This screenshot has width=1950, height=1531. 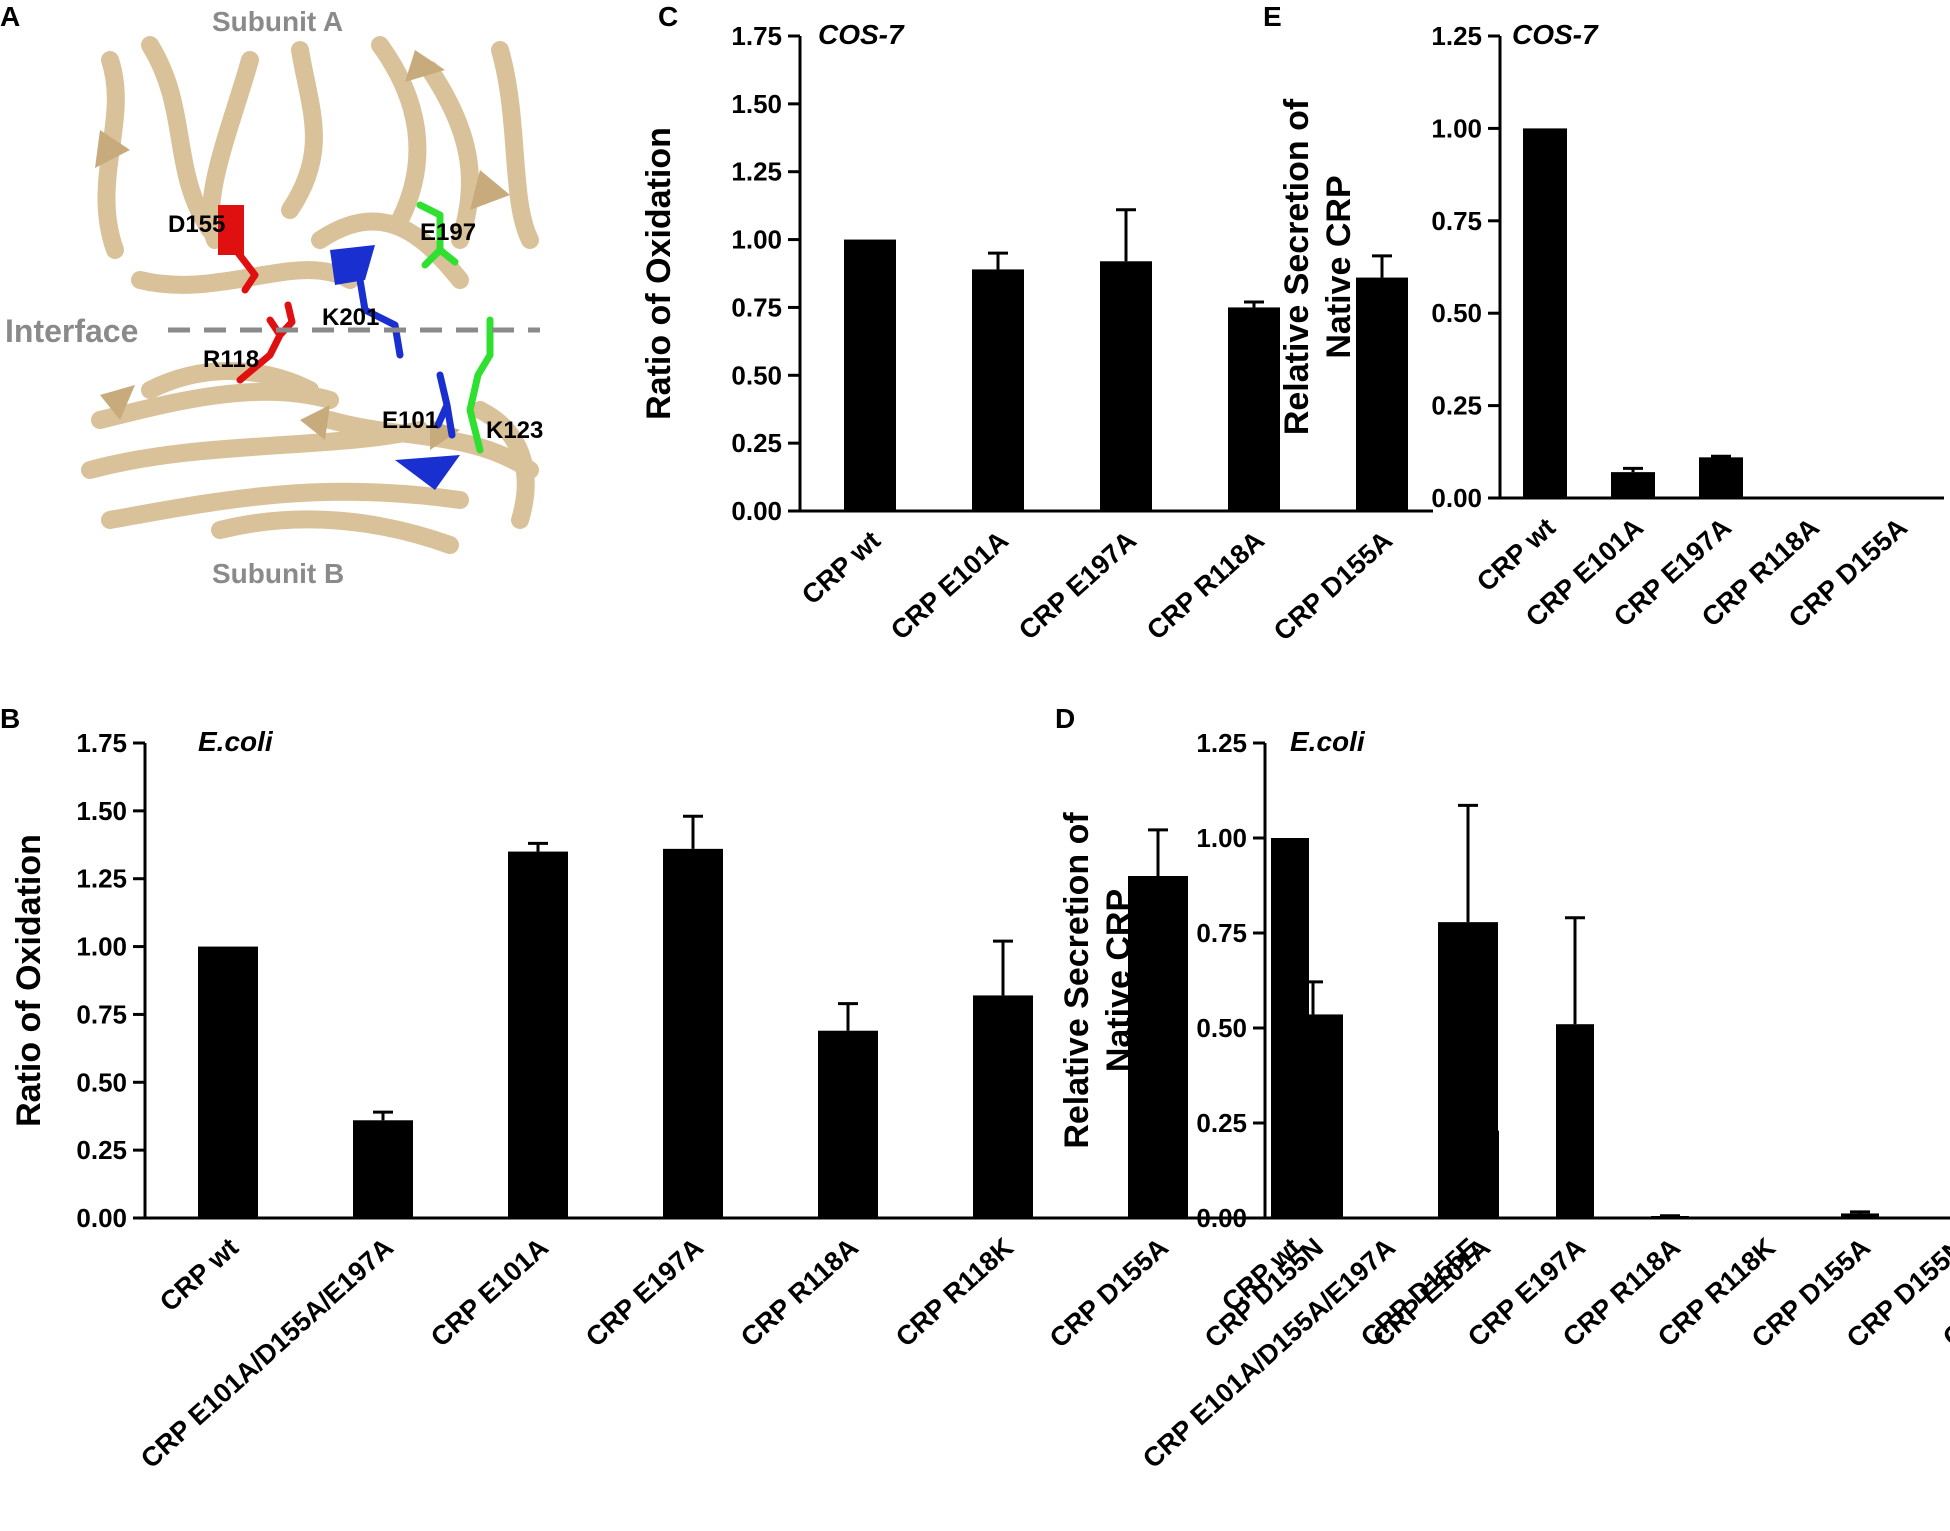 What do you see at coordinates (480, 385) in the screenshot?
I see `sidechain-k123` at bounding box center [480, 385].